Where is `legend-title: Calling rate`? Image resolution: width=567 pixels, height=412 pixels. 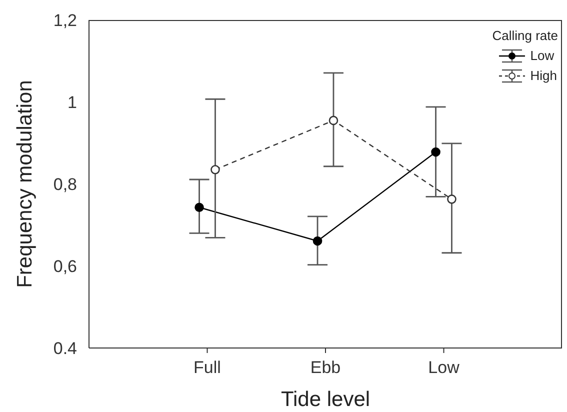
legend-title: Calling rate is located at coordinates (525, 36).